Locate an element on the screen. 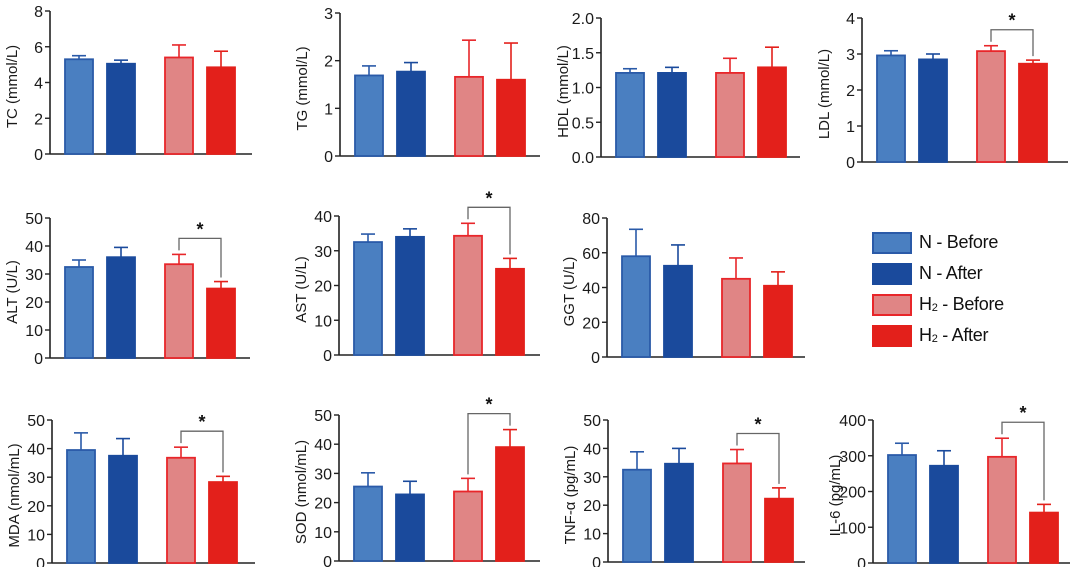  panel-alt: 0 10 20 30 40 50 ALT (U/L) * is located at coordinates (127, 289).